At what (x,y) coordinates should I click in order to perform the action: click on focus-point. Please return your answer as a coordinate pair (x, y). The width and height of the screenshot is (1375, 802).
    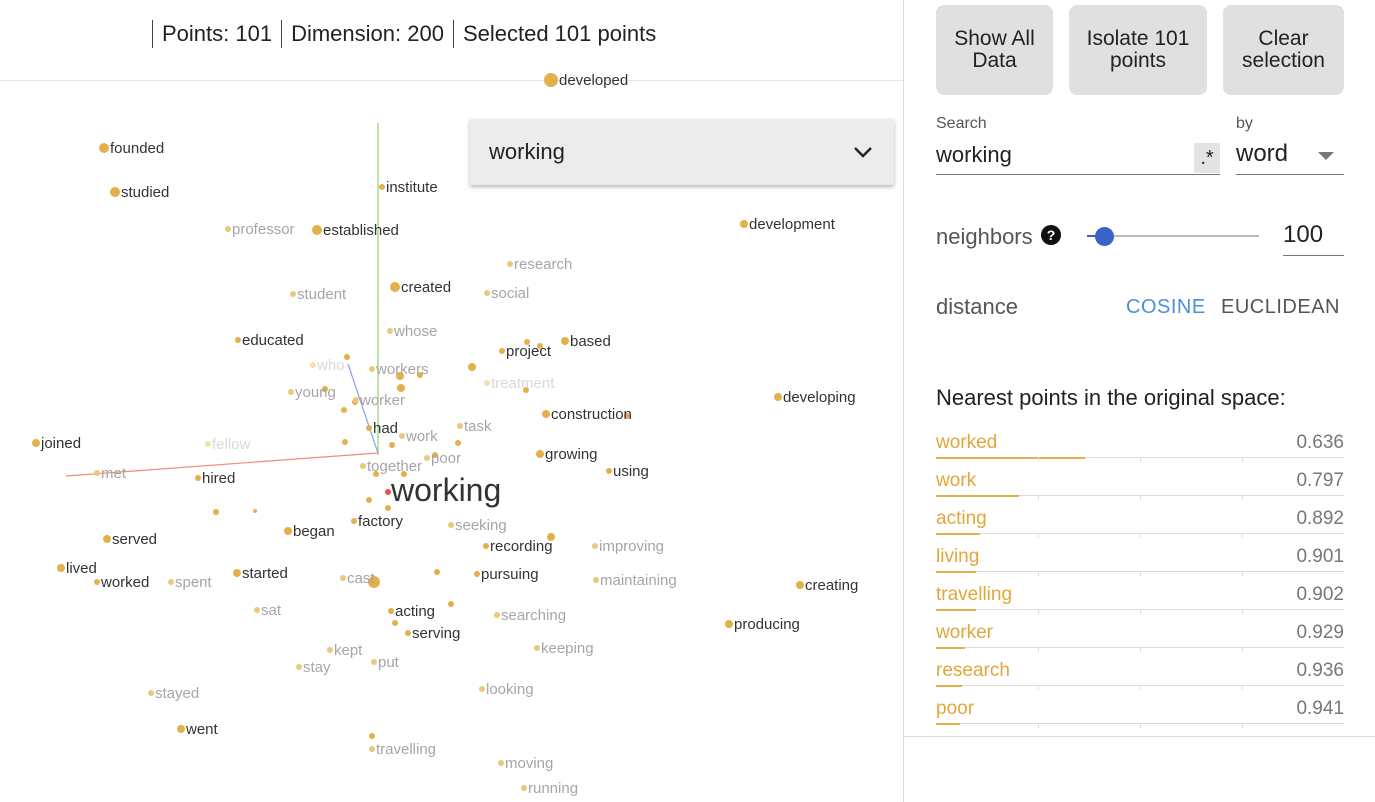
    Looking at the image, I should click on (388, 492).